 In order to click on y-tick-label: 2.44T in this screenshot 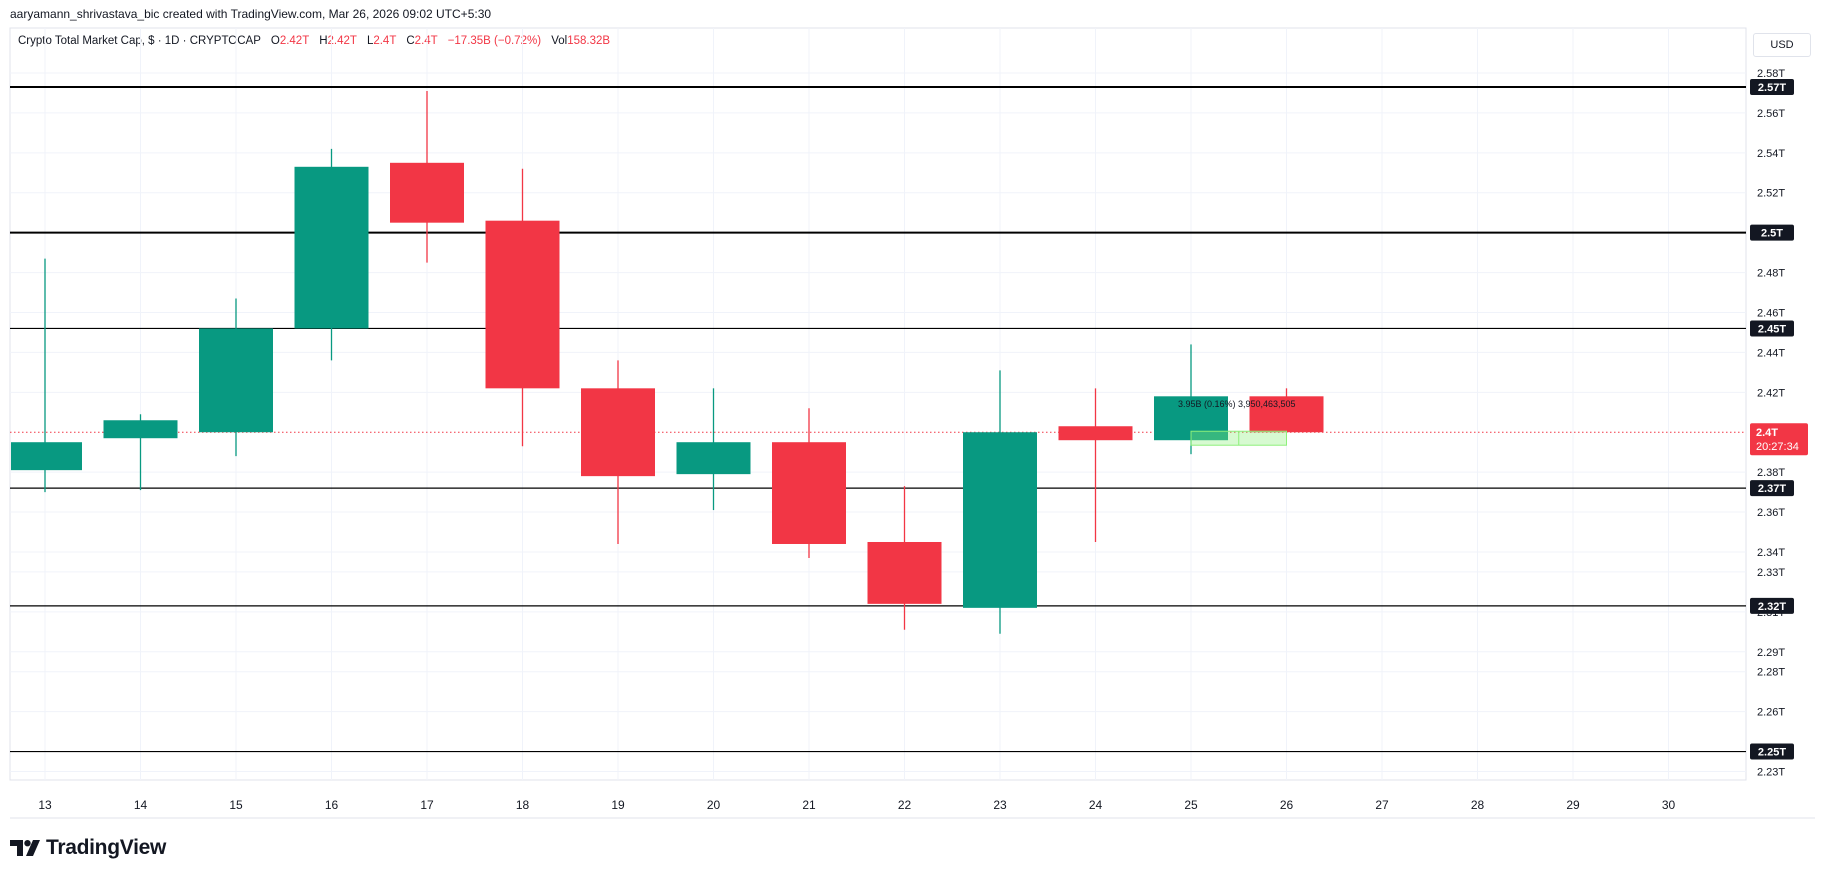, I will do `click(1771, 353)`.